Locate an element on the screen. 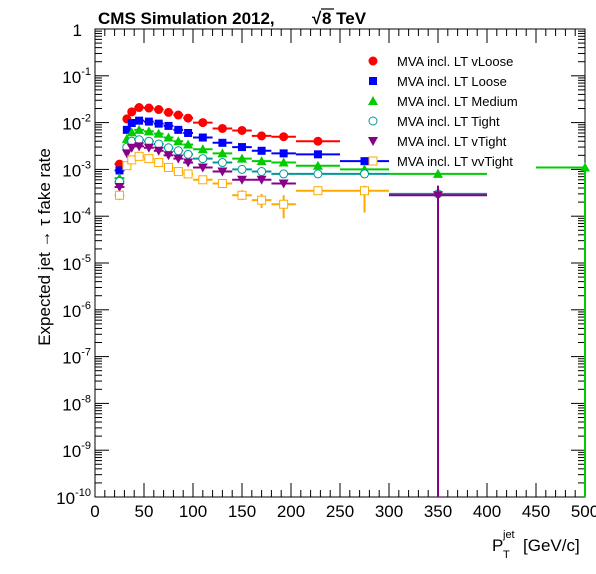  x-axis-label-main: P is located at coordinates (497, 545).